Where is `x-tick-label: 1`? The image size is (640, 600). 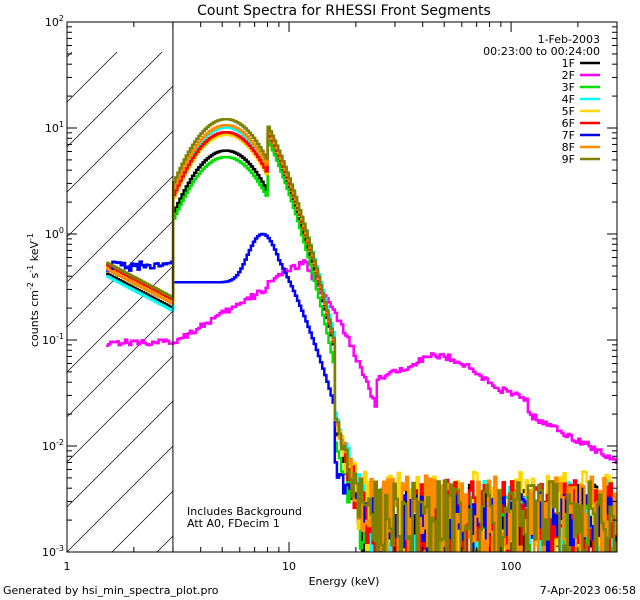
x-tick-label: 1 is located at coordinates (67, 566).